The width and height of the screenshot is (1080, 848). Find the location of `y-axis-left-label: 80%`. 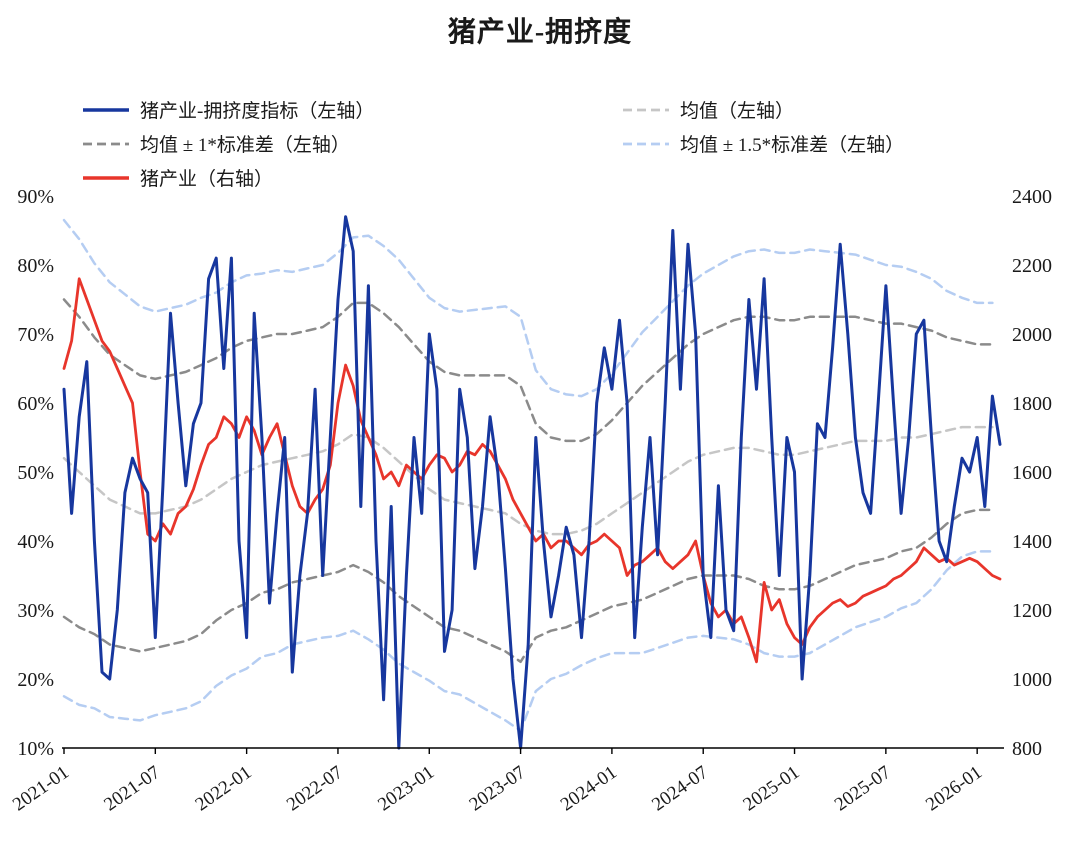

y-axis-left-label: 80% is located at coordinates (35, 266).